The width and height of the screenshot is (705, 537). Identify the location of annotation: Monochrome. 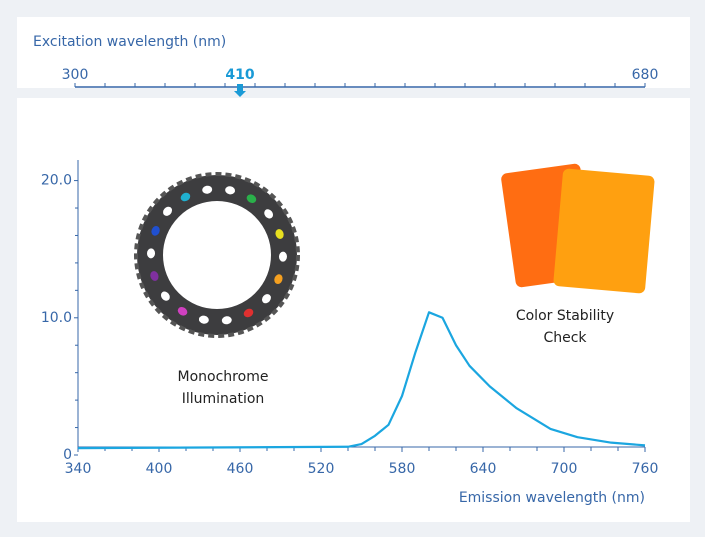
(223, 377).